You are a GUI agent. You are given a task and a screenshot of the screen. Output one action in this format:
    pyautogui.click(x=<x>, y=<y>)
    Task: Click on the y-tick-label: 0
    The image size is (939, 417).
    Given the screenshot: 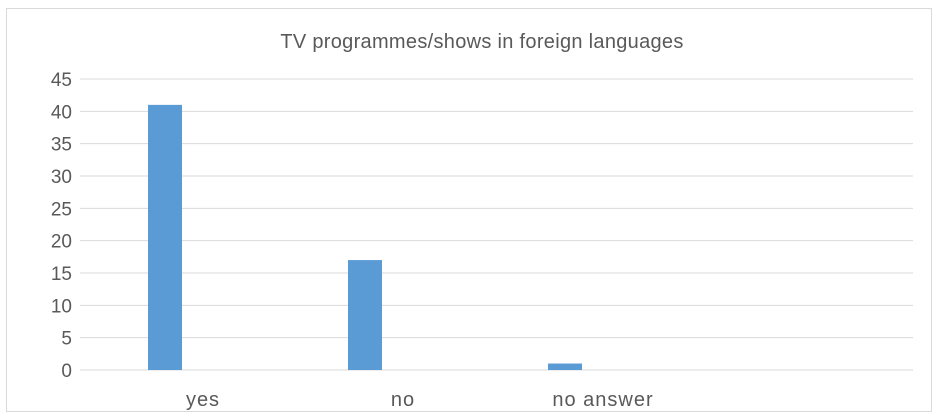 What is the action you would take?
    pyautogui.click(x=66, y=371)
    